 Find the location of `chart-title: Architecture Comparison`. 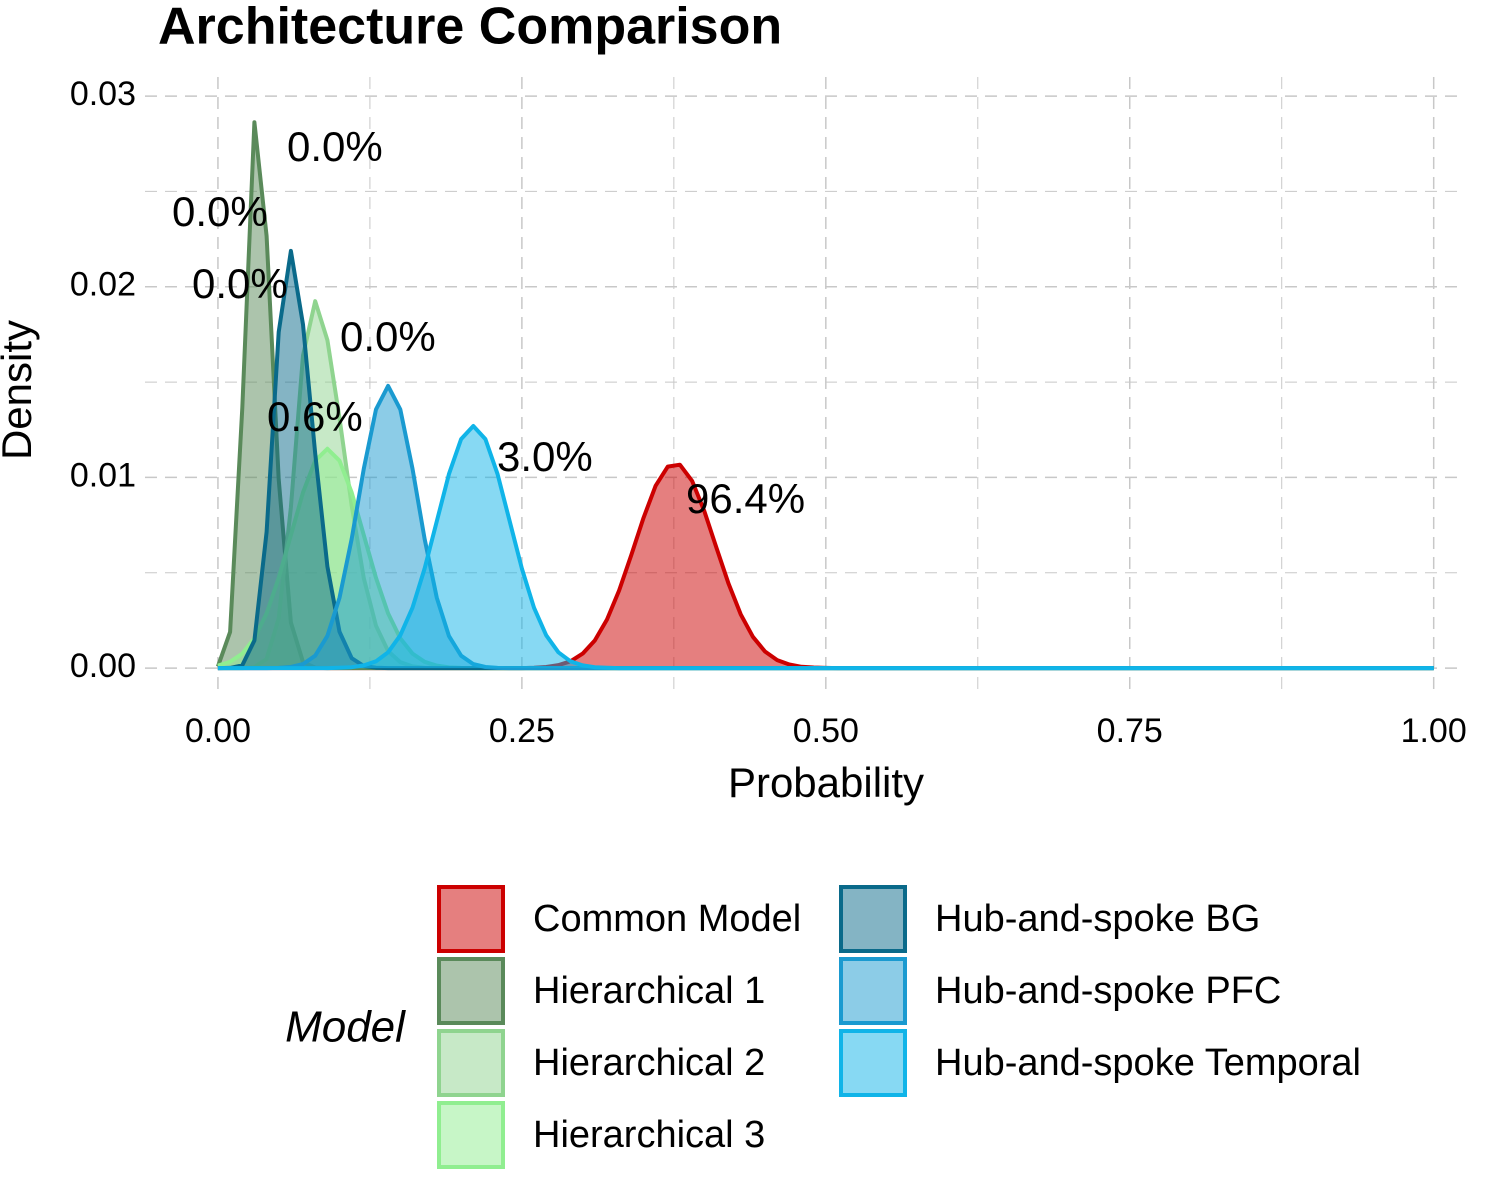

chart-title: Architecture Comparison is located at coordinates (470, 28).